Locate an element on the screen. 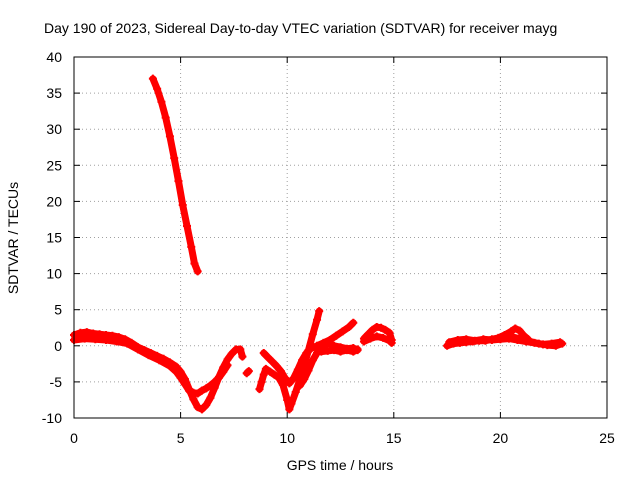 The image size is (640, 485). y-tick-label: 20 is located at coordinates (54, 201).